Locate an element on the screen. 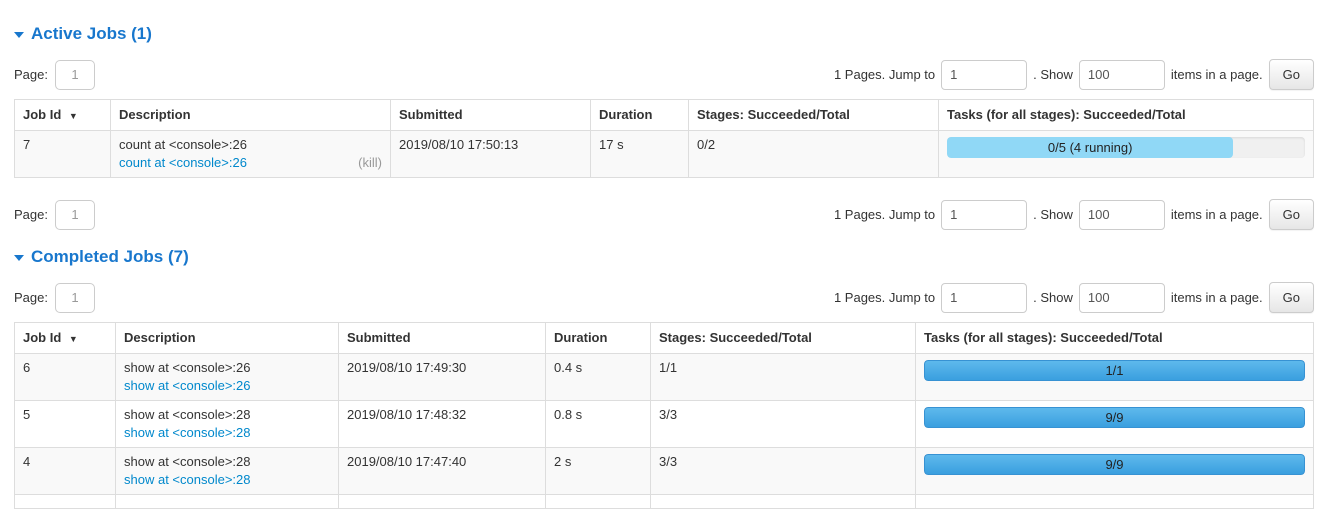 This screenshot has height=520, width=1328. job-id-cell: 7 is located at coordinates (62, 154).